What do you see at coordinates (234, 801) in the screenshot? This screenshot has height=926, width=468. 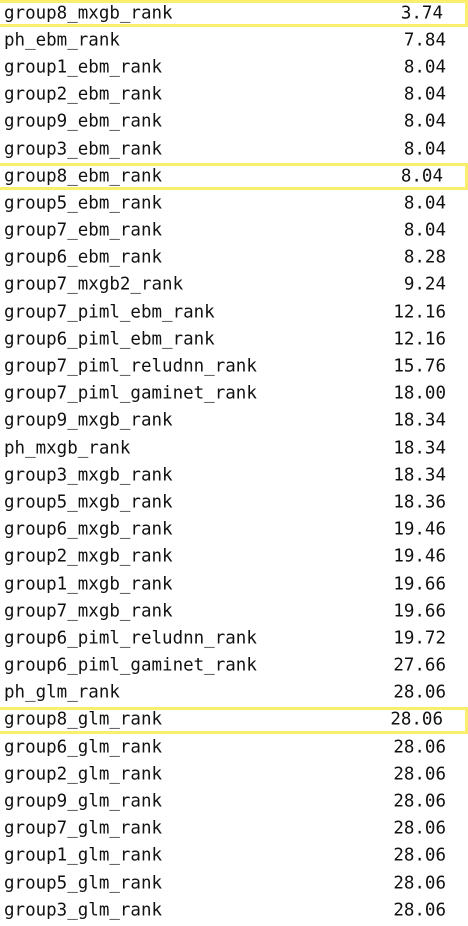 I see `list-item: group9_glm_rank 28.06` at bounding box center [234, 801].